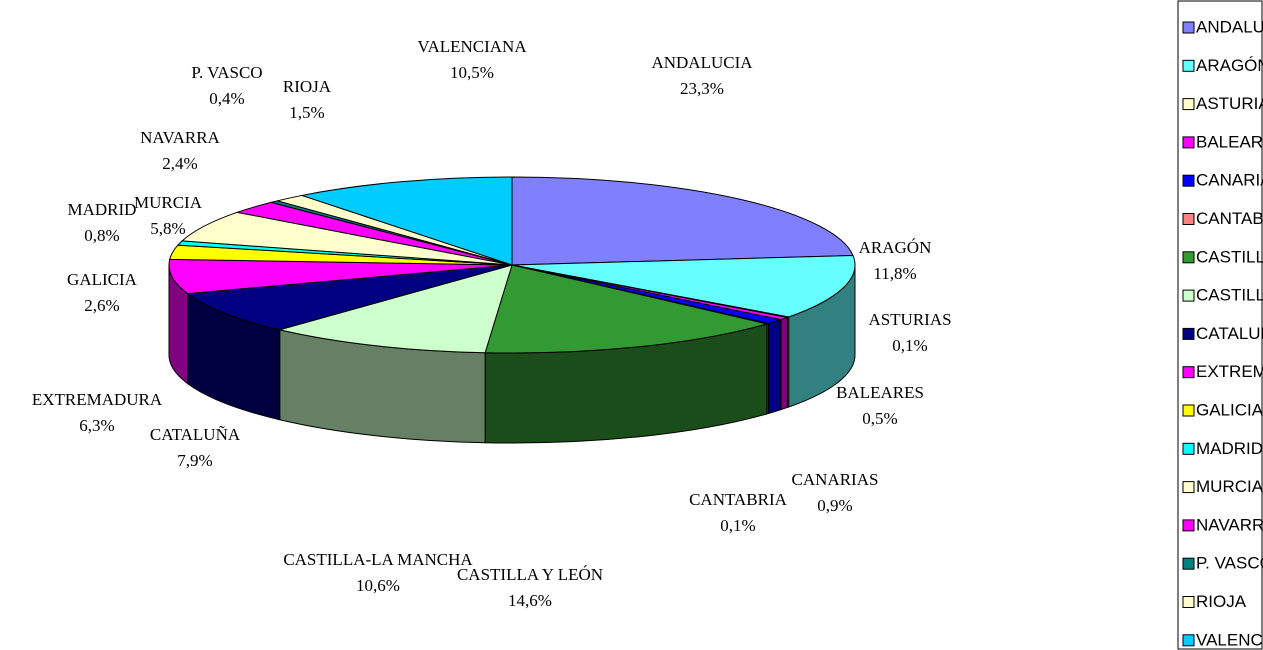 The height and width of the screenshot is (650, 1263). Describe the element at coordinates (226, 85) in the screenshot. I see `data-label: P. VASCO 0,4%` at that location.